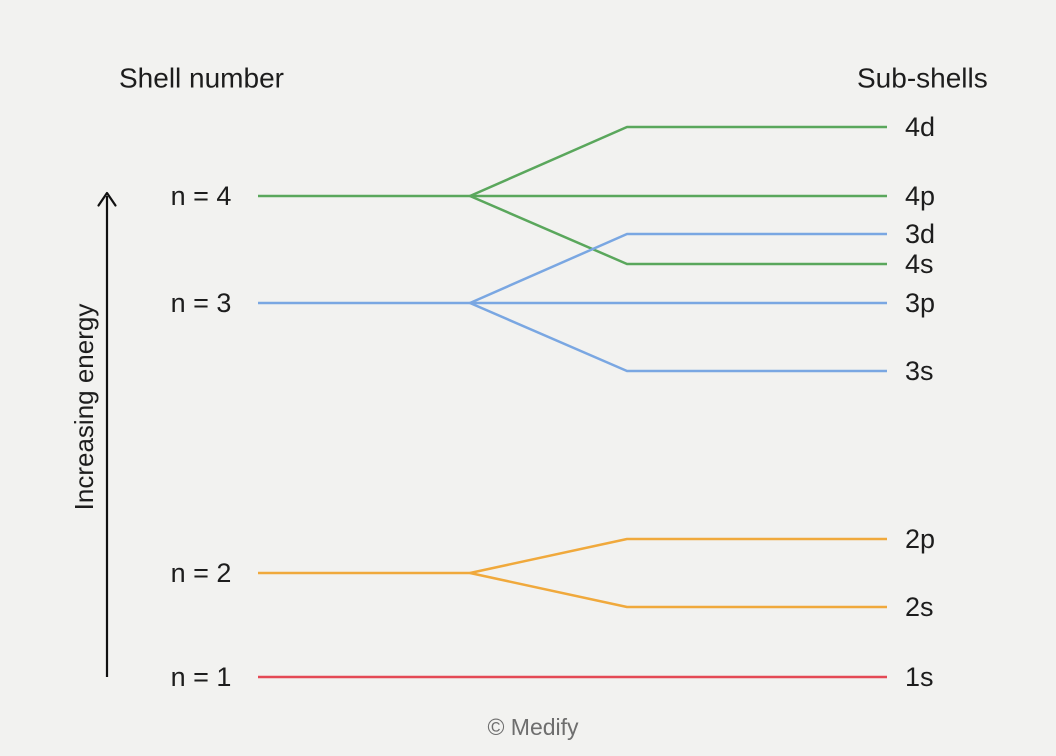 The image size is (1056, 756). What do you see at coordinates (920, 127) in the screenshot?
I see `subshell-label-4d: 4d` at bounding box center [920, 127].